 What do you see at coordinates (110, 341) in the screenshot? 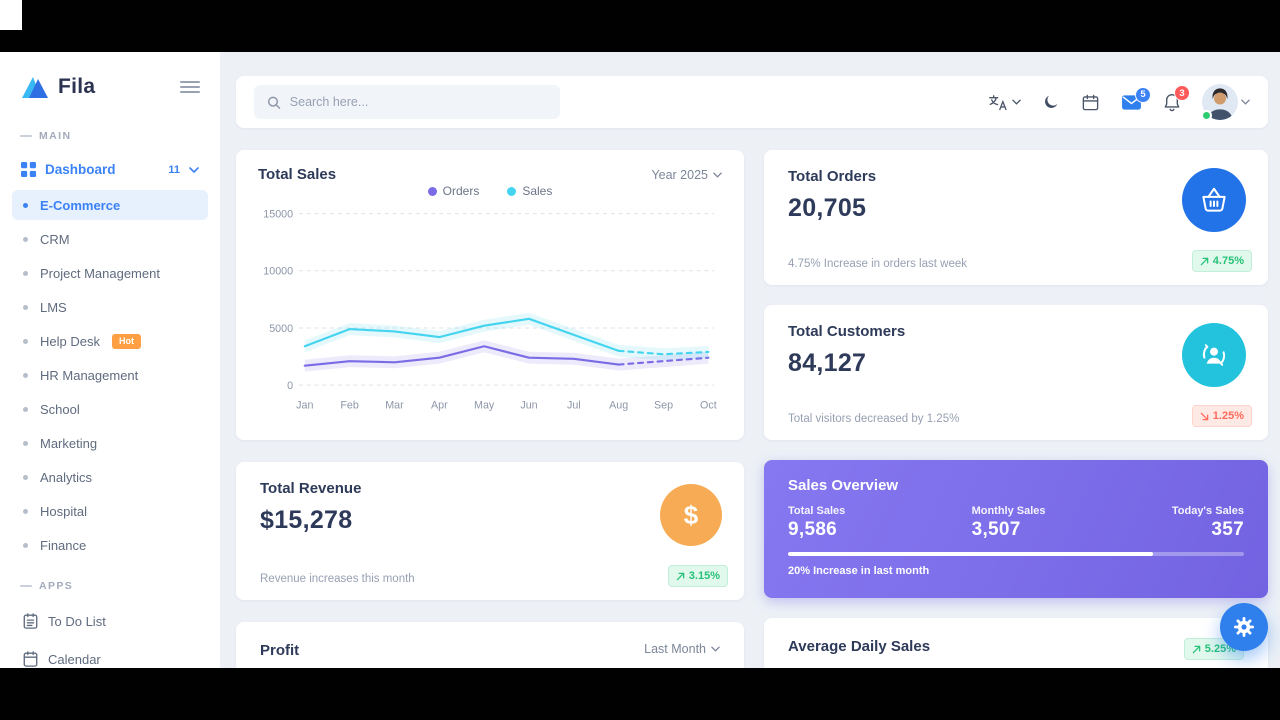
I see `sidebar-item-help-desk: Help Desk Hot` at bounding box center [110, 341].